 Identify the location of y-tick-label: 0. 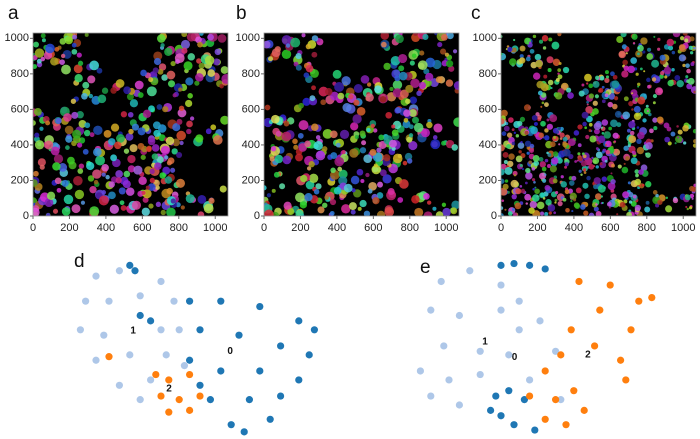
(26, 216).